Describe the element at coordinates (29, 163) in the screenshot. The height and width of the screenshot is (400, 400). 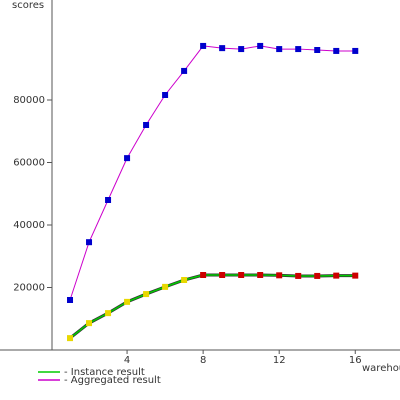
I see `y-tick-label: 60000` at that location.